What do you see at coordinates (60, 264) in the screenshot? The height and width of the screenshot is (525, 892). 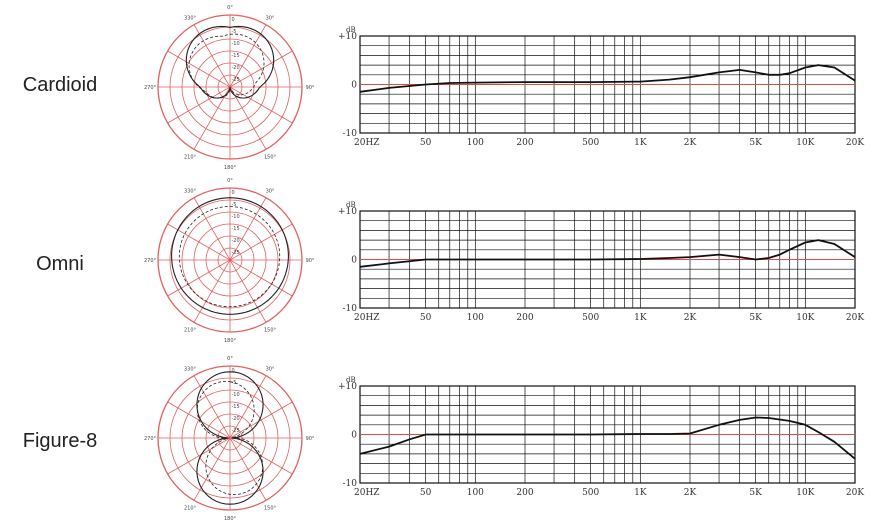 I see `pattern-label-omni: Omni` at bounding box center [60, 264].